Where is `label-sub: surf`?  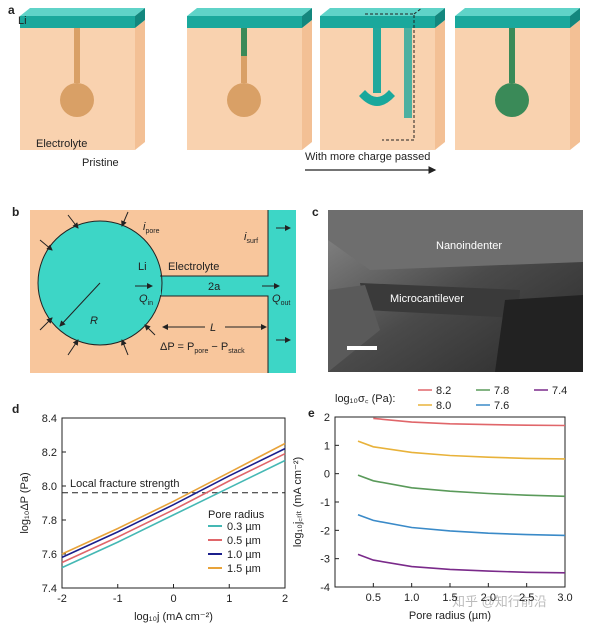 label-sub: surf is located at coordinates (252, 241).